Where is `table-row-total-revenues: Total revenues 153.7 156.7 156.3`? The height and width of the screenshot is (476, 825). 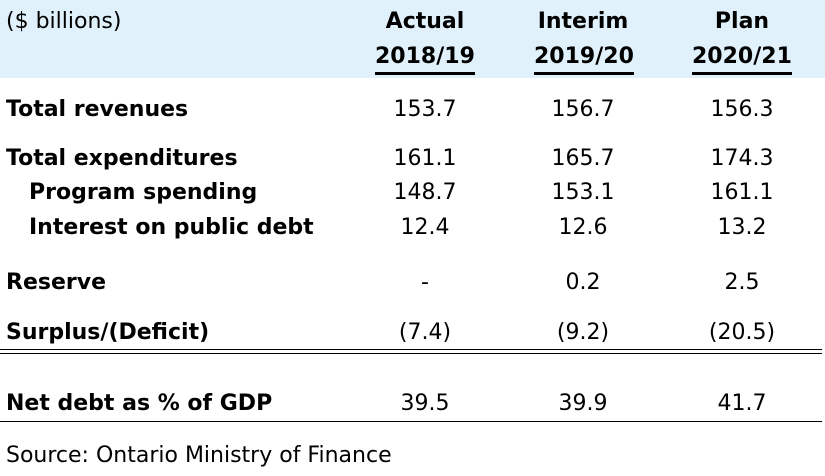
table-row-total-revenues: Total revenues 153.7 156.7 156.3 is located at coordinates (412, 112).